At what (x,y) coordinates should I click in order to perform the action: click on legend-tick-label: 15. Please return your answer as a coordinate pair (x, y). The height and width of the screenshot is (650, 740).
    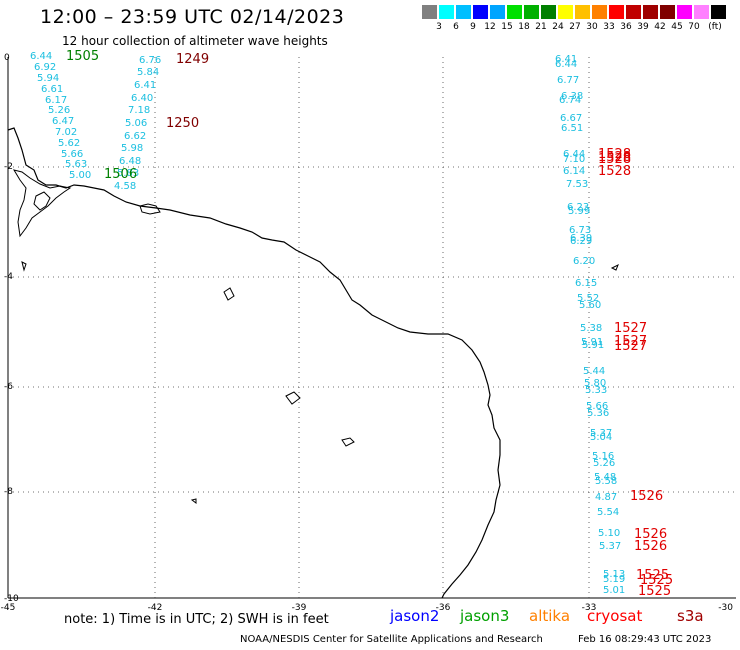
    Looking at the image, I should click on (507, 27).